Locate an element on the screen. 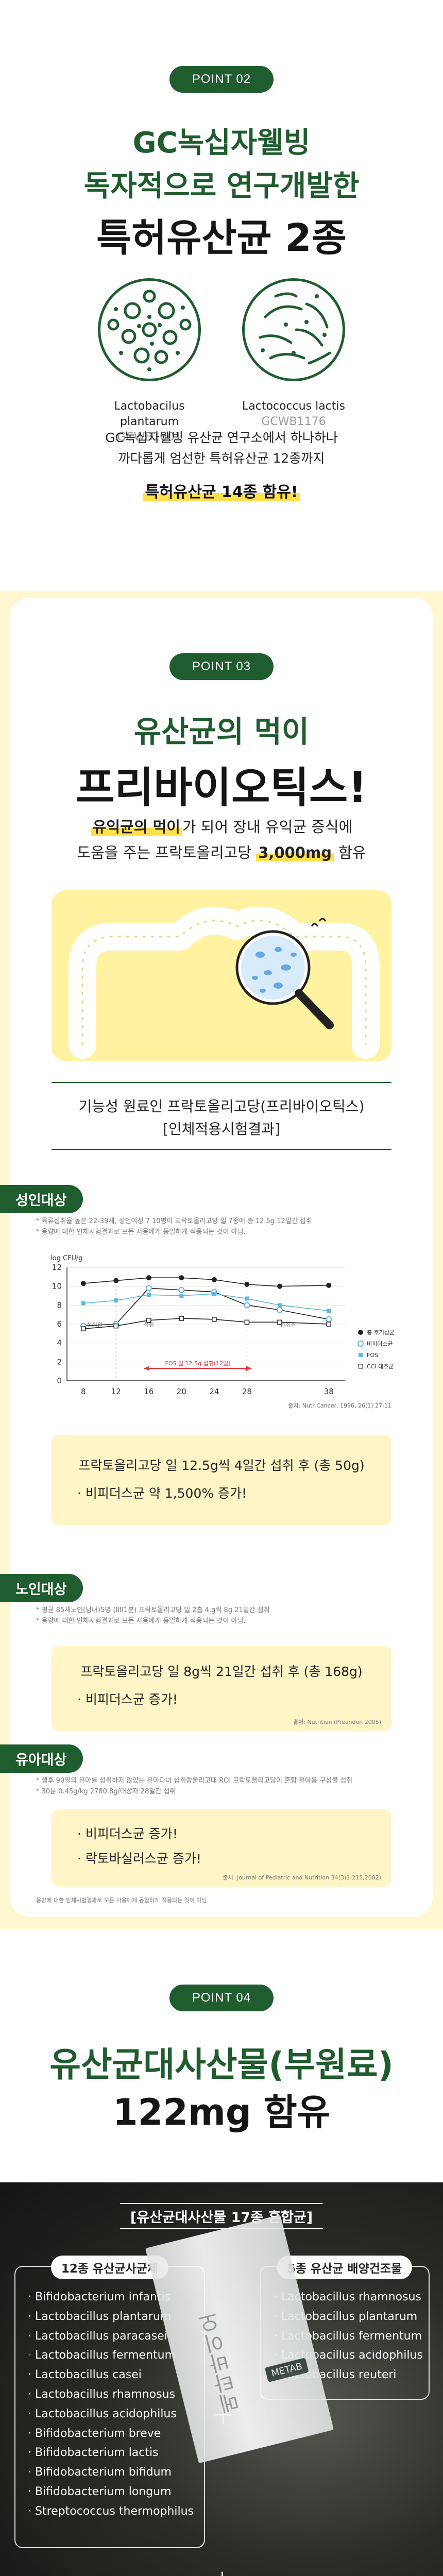 This screenshot has width=443, height=2576. phase-label: 섭취전 is located at coordinates (94, 1324).